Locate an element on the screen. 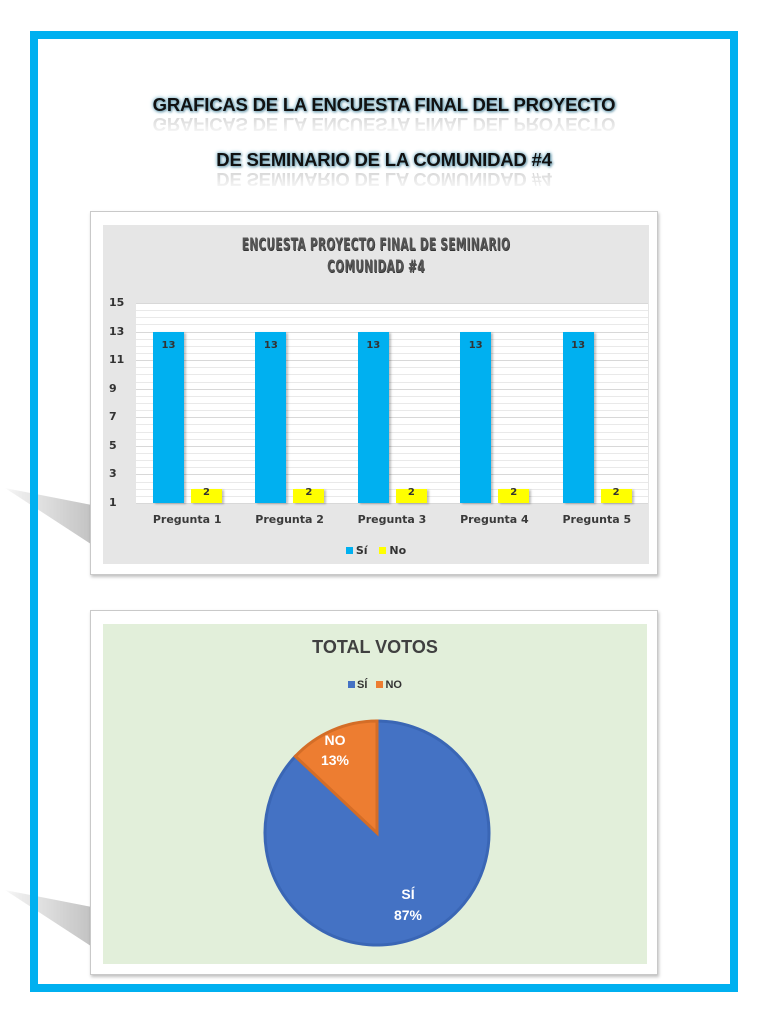 The image size is (768, 1024). pie-slice-no is located at coordinates (336, 778).